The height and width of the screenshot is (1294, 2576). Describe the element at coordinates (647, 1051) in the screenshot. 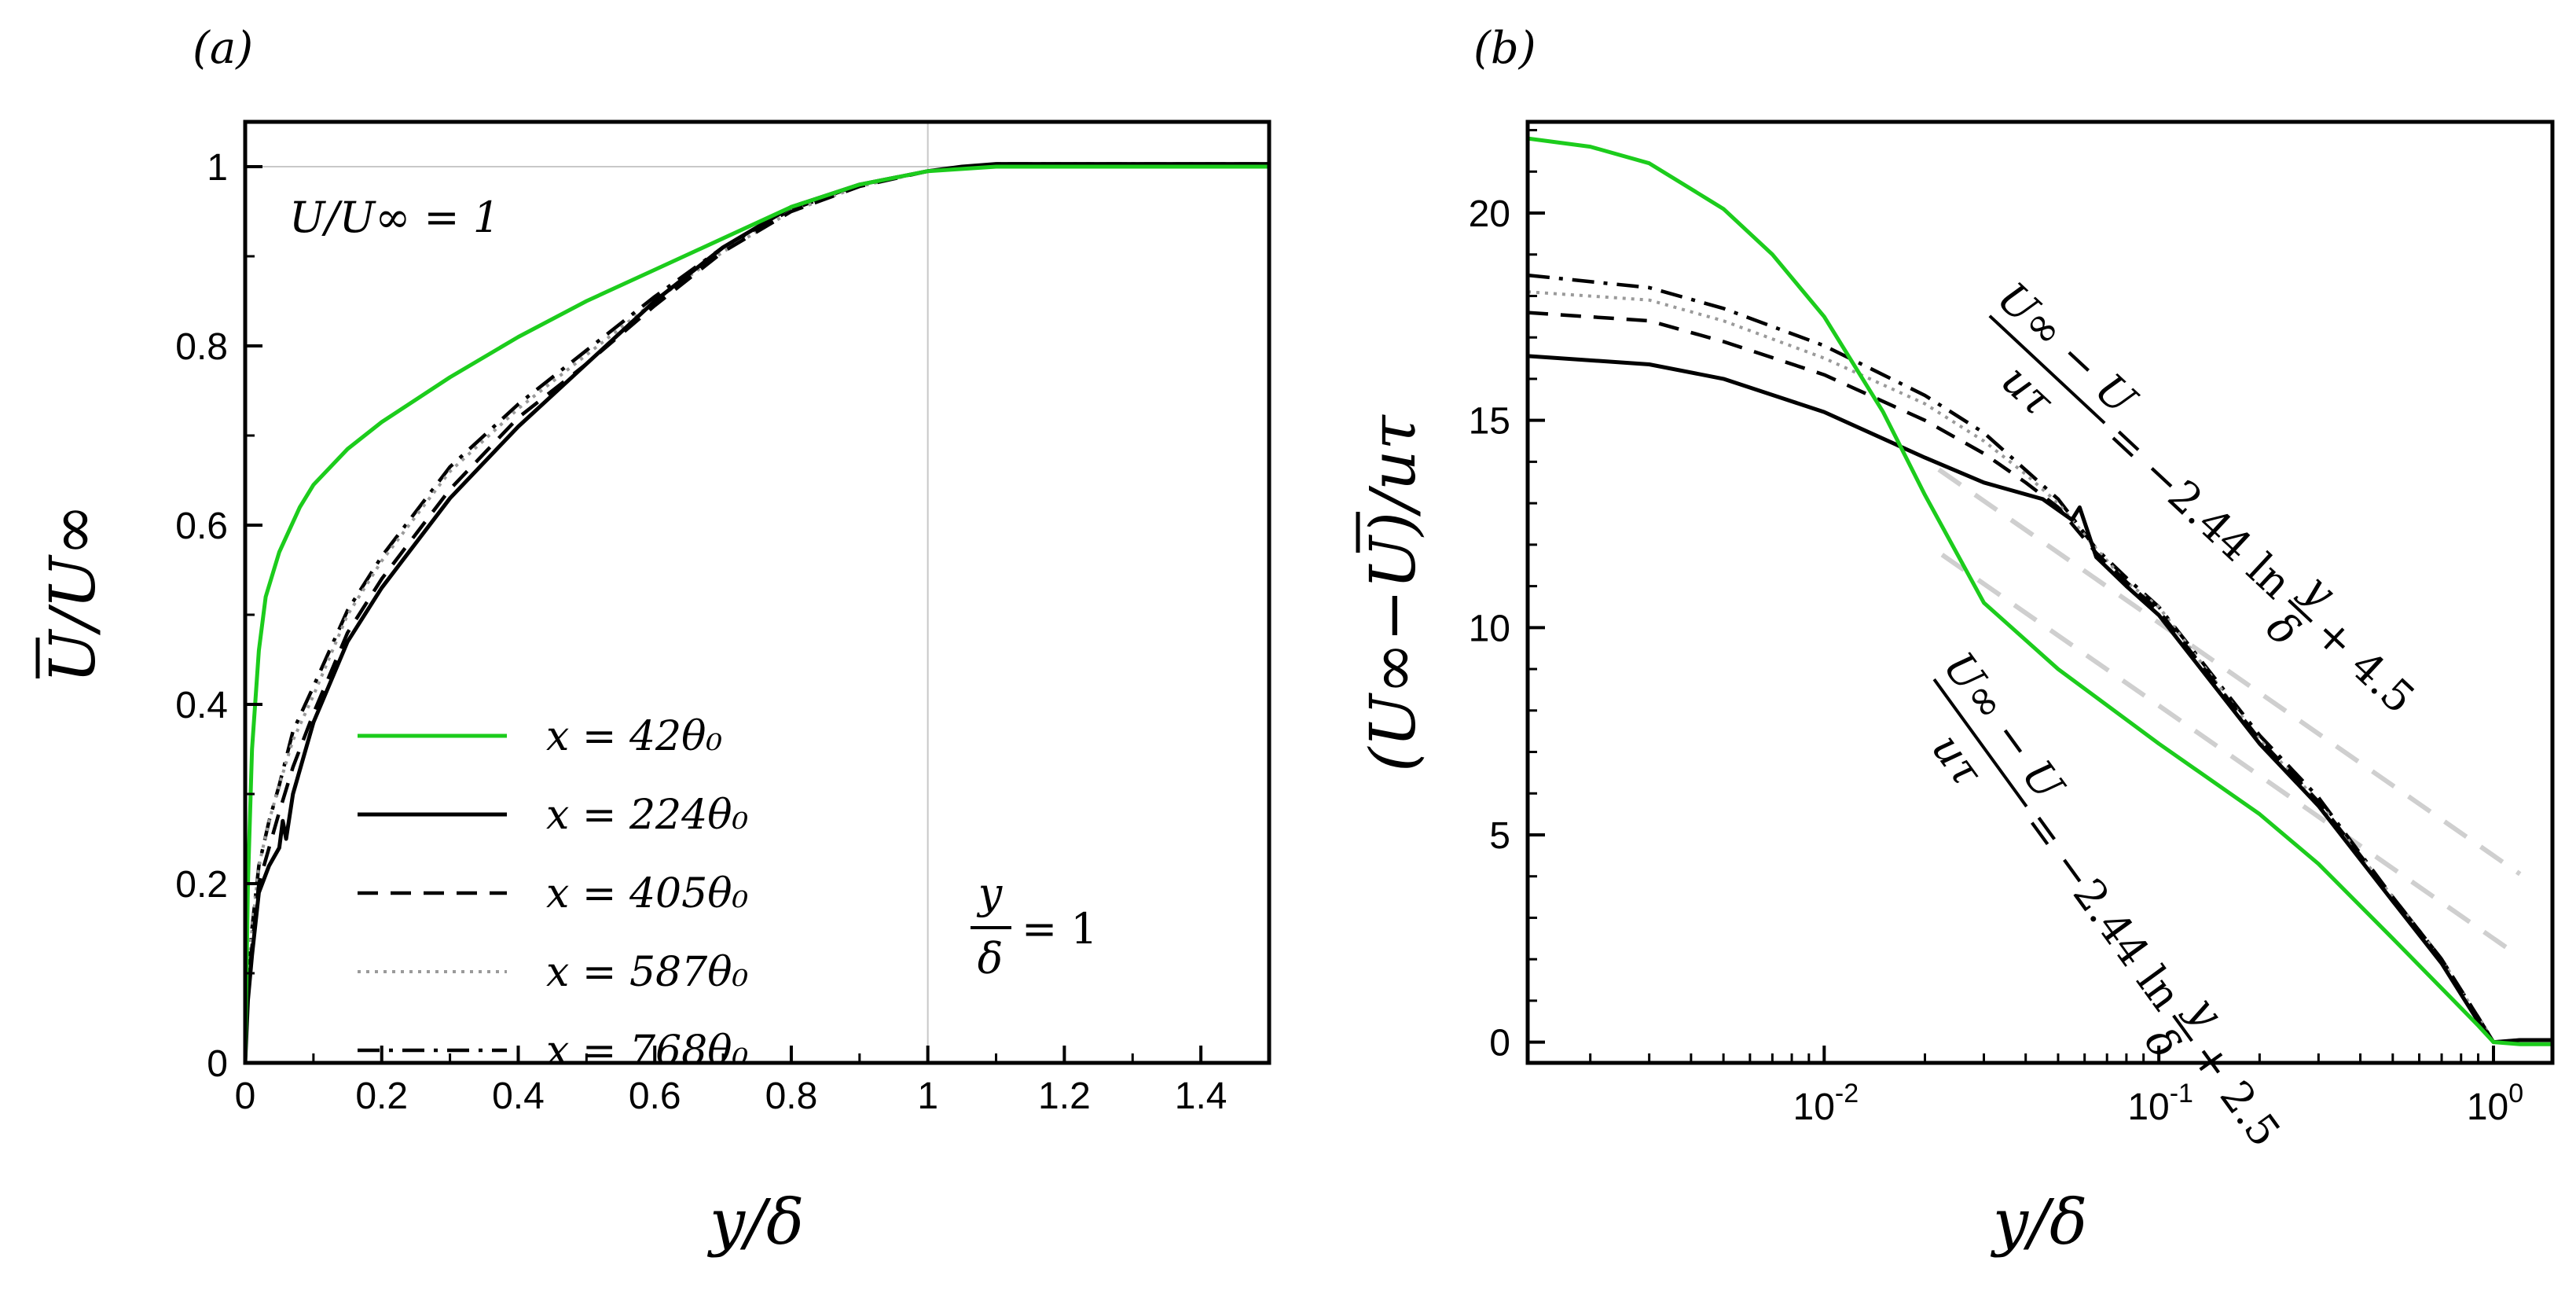

I see `legend-label-4: x = 768θ₀` at that location.